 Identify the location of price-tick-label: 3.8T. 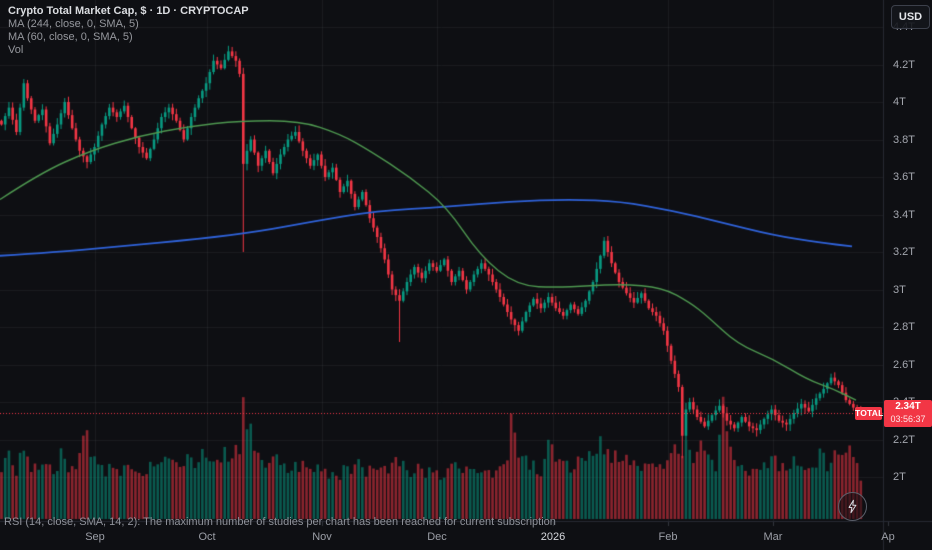
(904, 139).